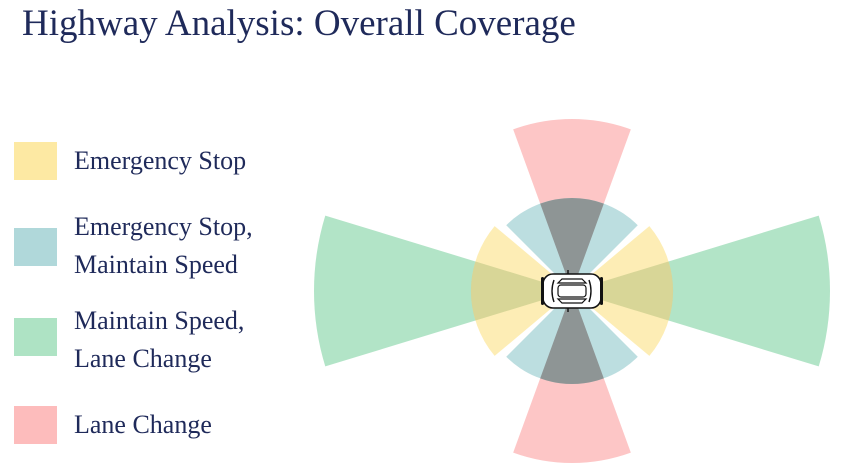 The height and width of the screenshot is (468, 842). Describe the element at coordinates (572, 338) in the screenshot. I see `sector-overlap-rear` at that location.